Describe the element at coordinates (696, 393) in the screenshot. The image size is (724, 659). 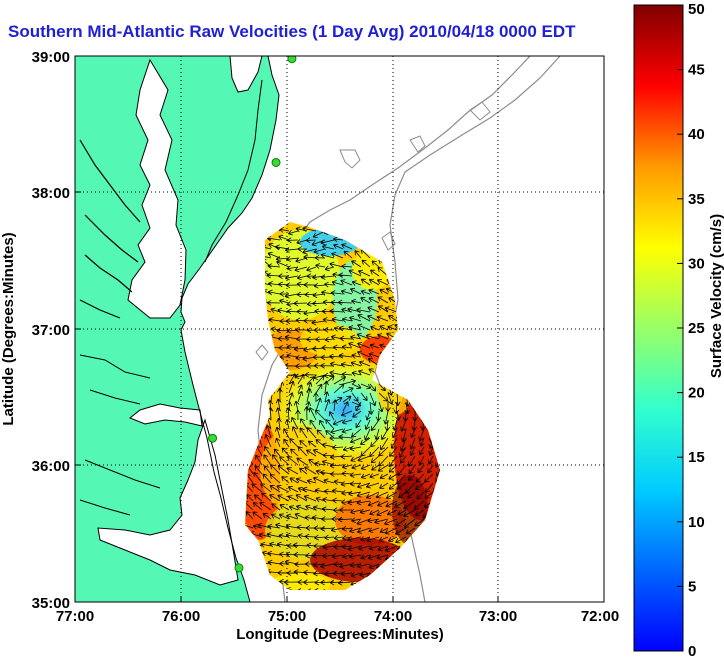
I see `colorbar-tick-label: 20` at that location.